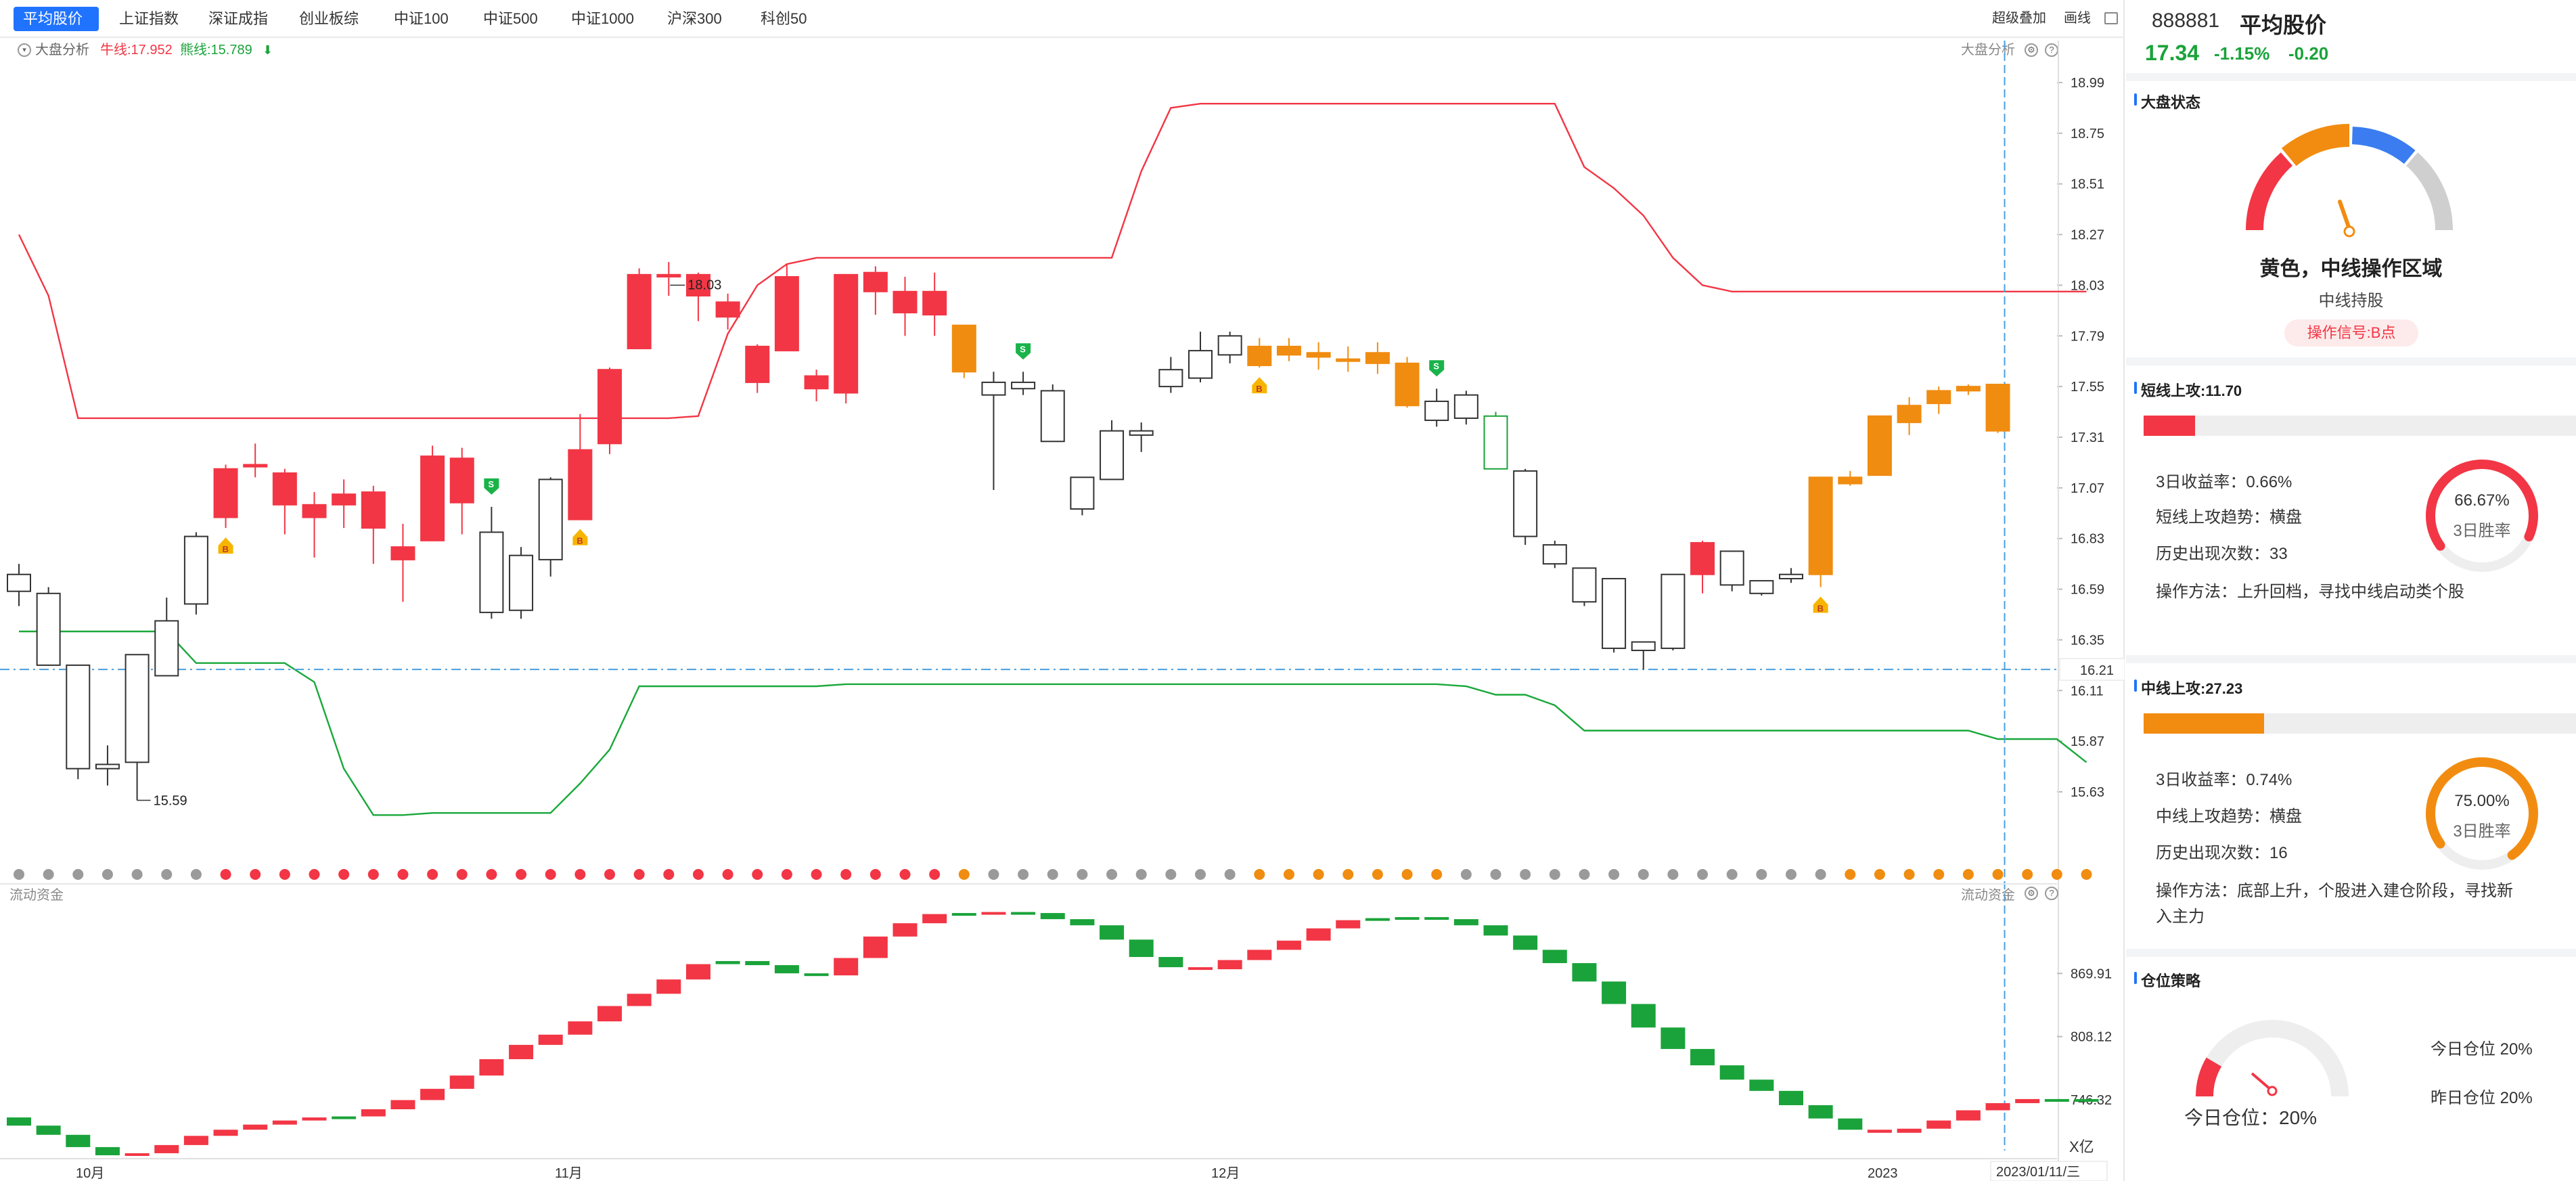 The image size is (2576, 1181). What do you see at coordinates (2087, 235) in the screenshot?
I see `price-tick-label: 18.27` at bounding box center [2087, 235].